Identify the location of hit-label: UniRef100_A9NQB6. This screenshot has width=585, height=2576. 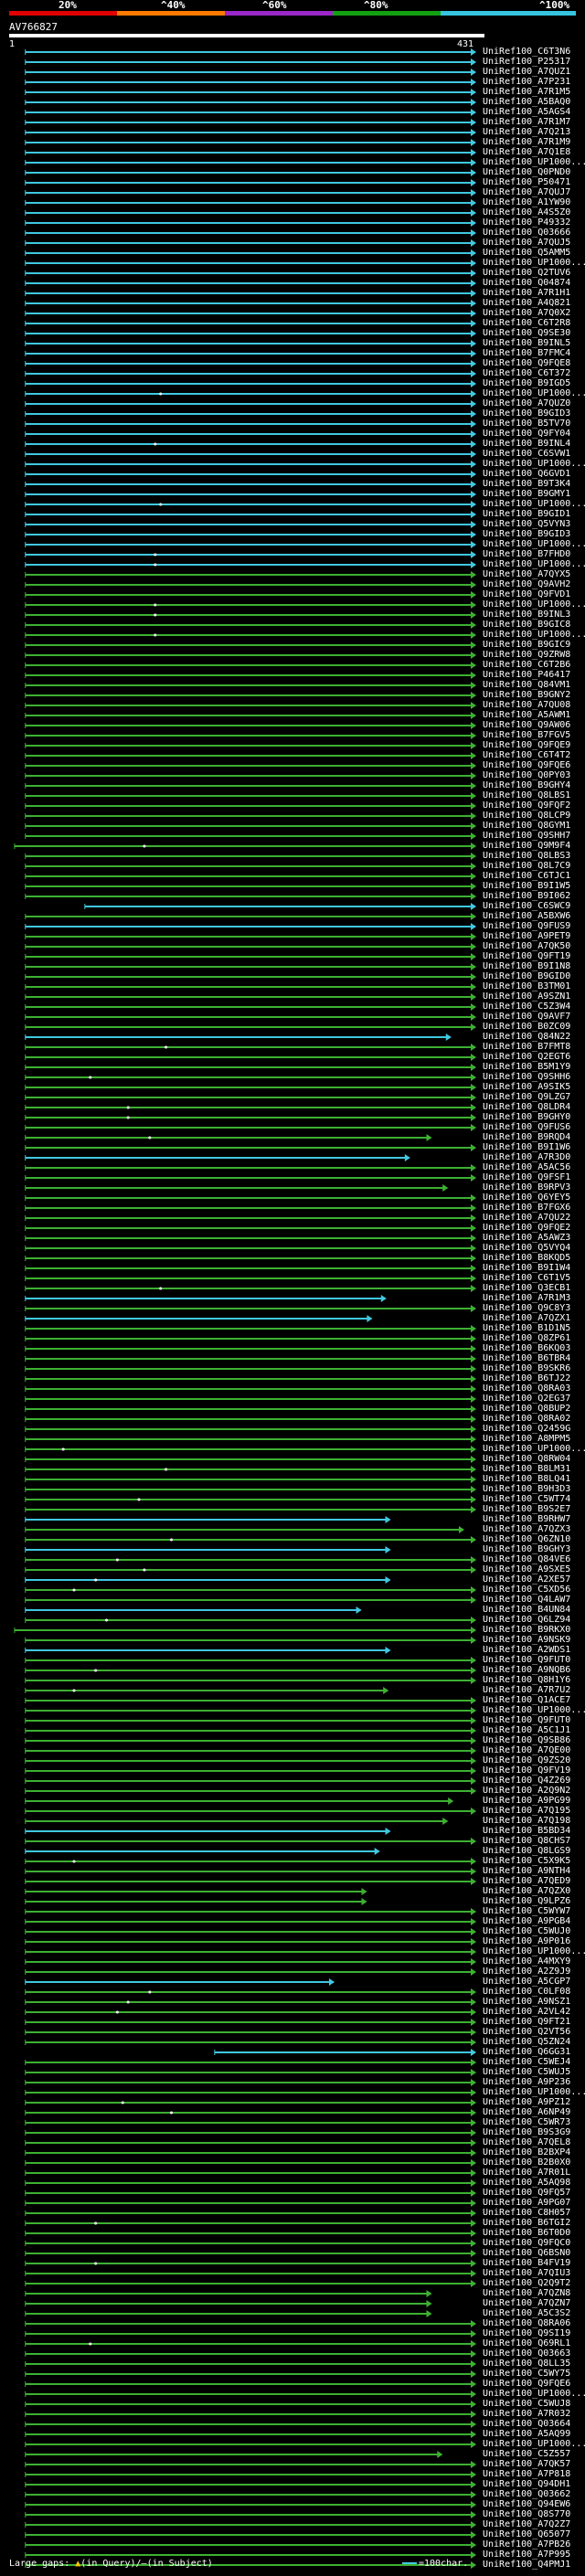
(527, 1670).